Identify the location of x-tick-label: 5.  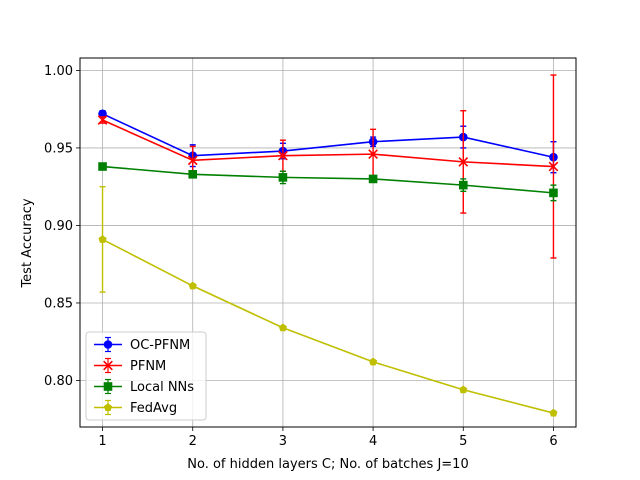
(463, 441).